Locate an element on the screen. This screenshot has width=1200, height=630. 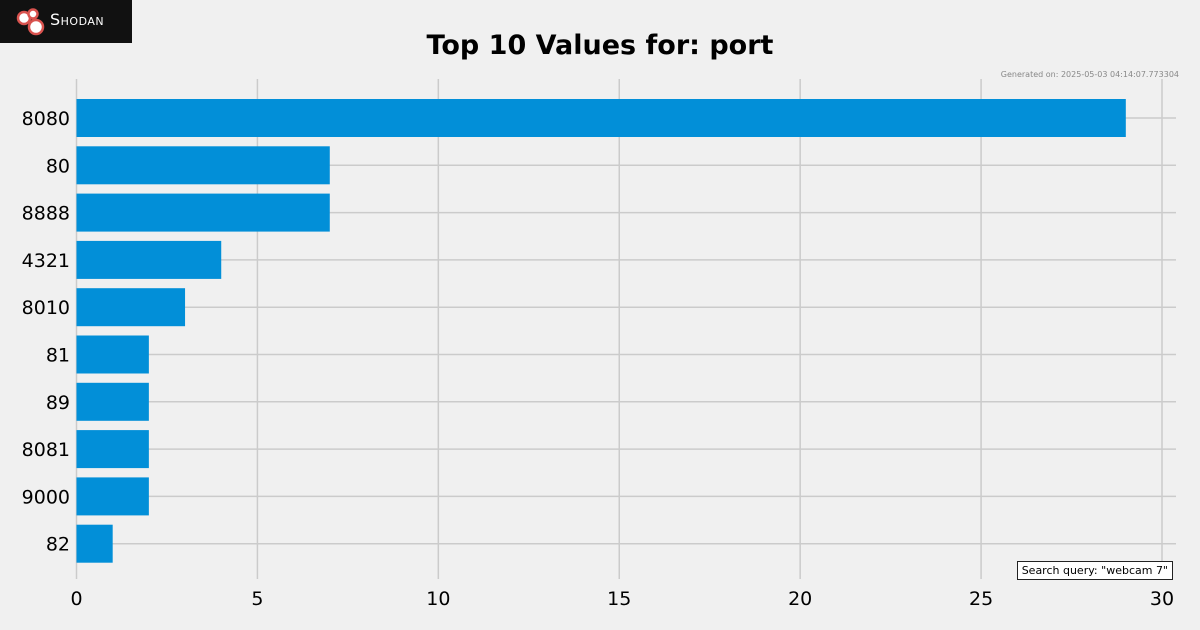
y-tick-label: 8010 is located at coordinates (46, 308).